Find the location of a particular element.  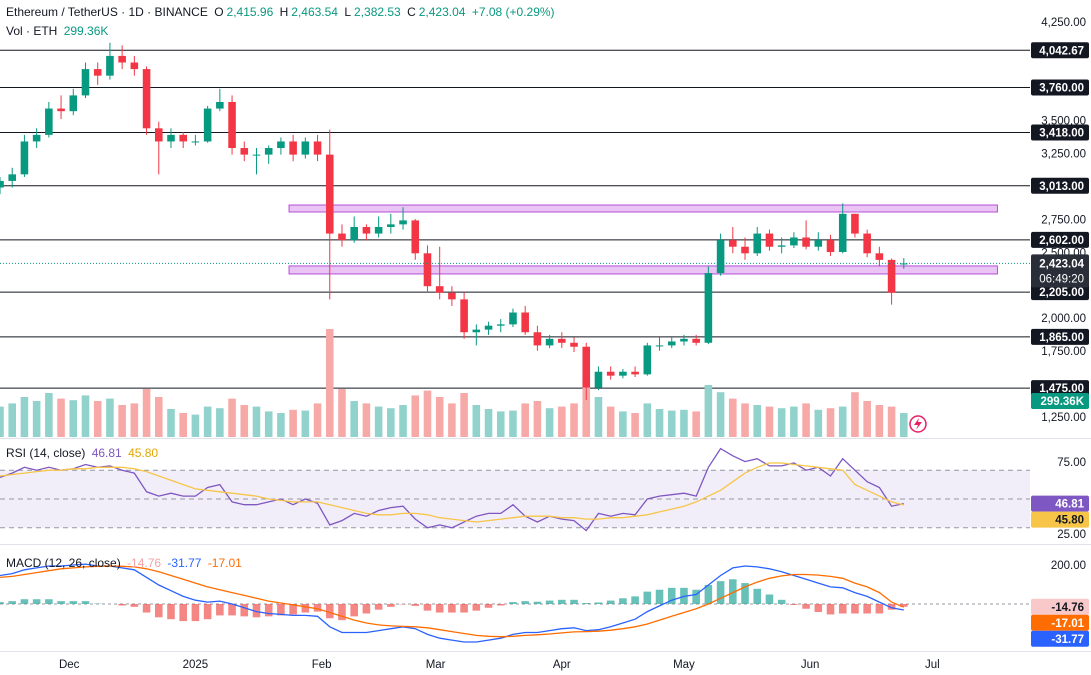

change: +7.08 (+0.29%) is located at coordinates (513, 12).